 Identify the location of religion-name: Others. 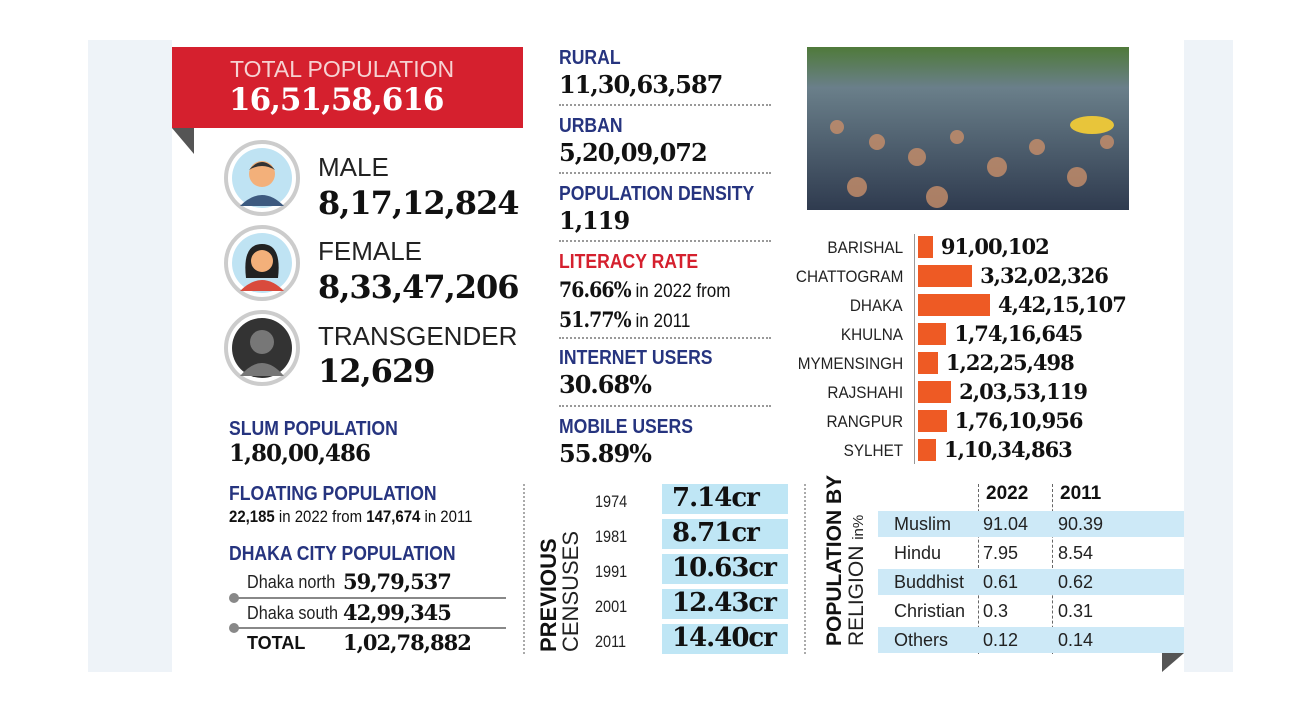
(921, 640).